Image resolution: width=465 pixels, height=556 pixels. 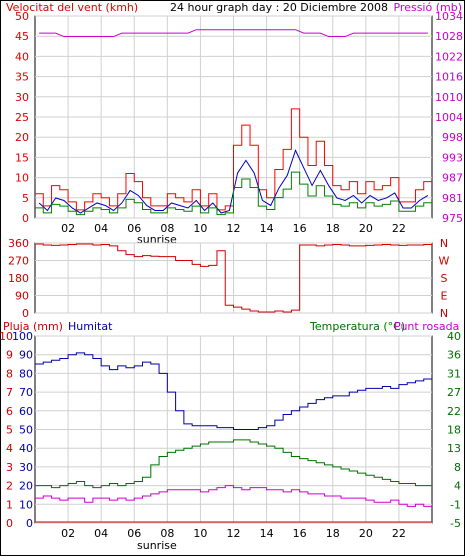 What do you see at coordinates (18, 278) in the screenshot?
I see `direction-tick-label: 180` at bounding box center [18, 278].